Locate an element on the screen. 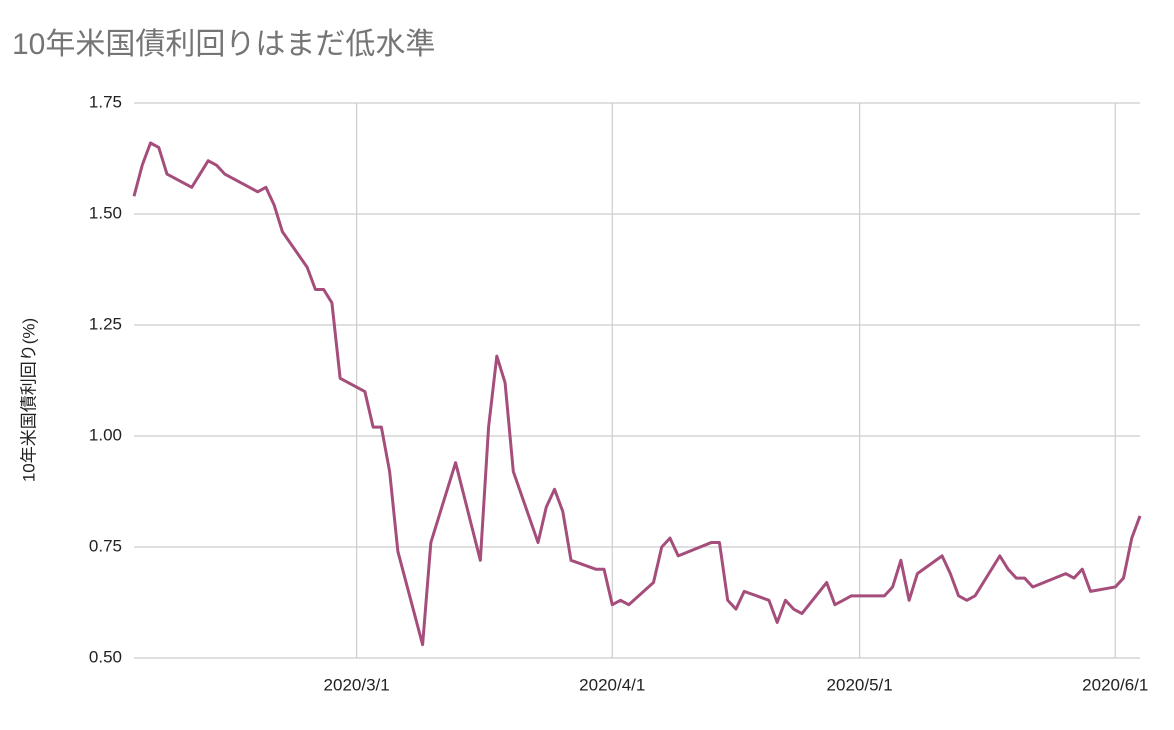  y-tick-label: 0.75 is located at coordinates (105, 545).